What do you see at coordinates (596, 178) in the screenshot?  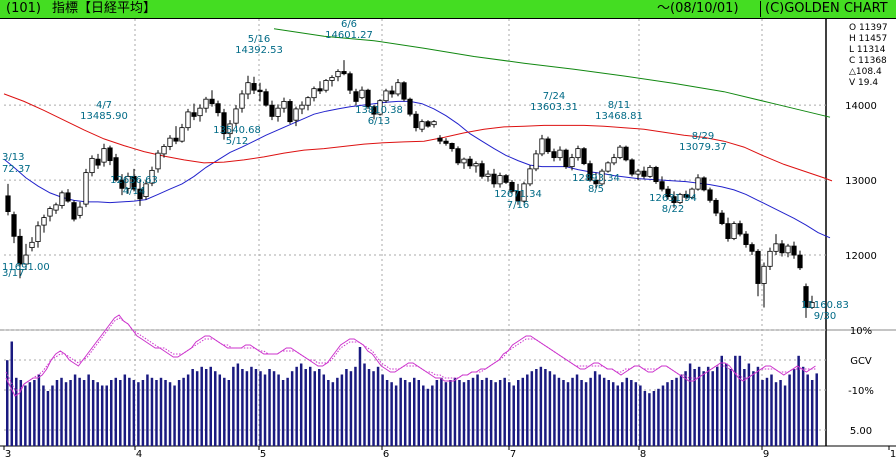 I see `annotation-label: 12893.34` at bounding box center [596, 178].